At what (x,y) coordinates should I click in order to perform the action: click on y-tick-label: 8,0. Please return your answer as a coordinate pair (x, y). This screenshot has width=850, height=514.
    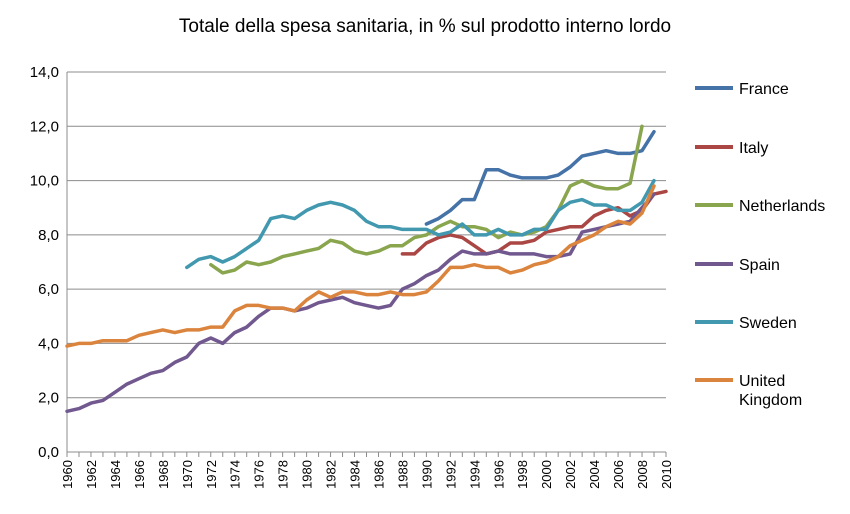
    Looking at the image, I should click on (48, 235).